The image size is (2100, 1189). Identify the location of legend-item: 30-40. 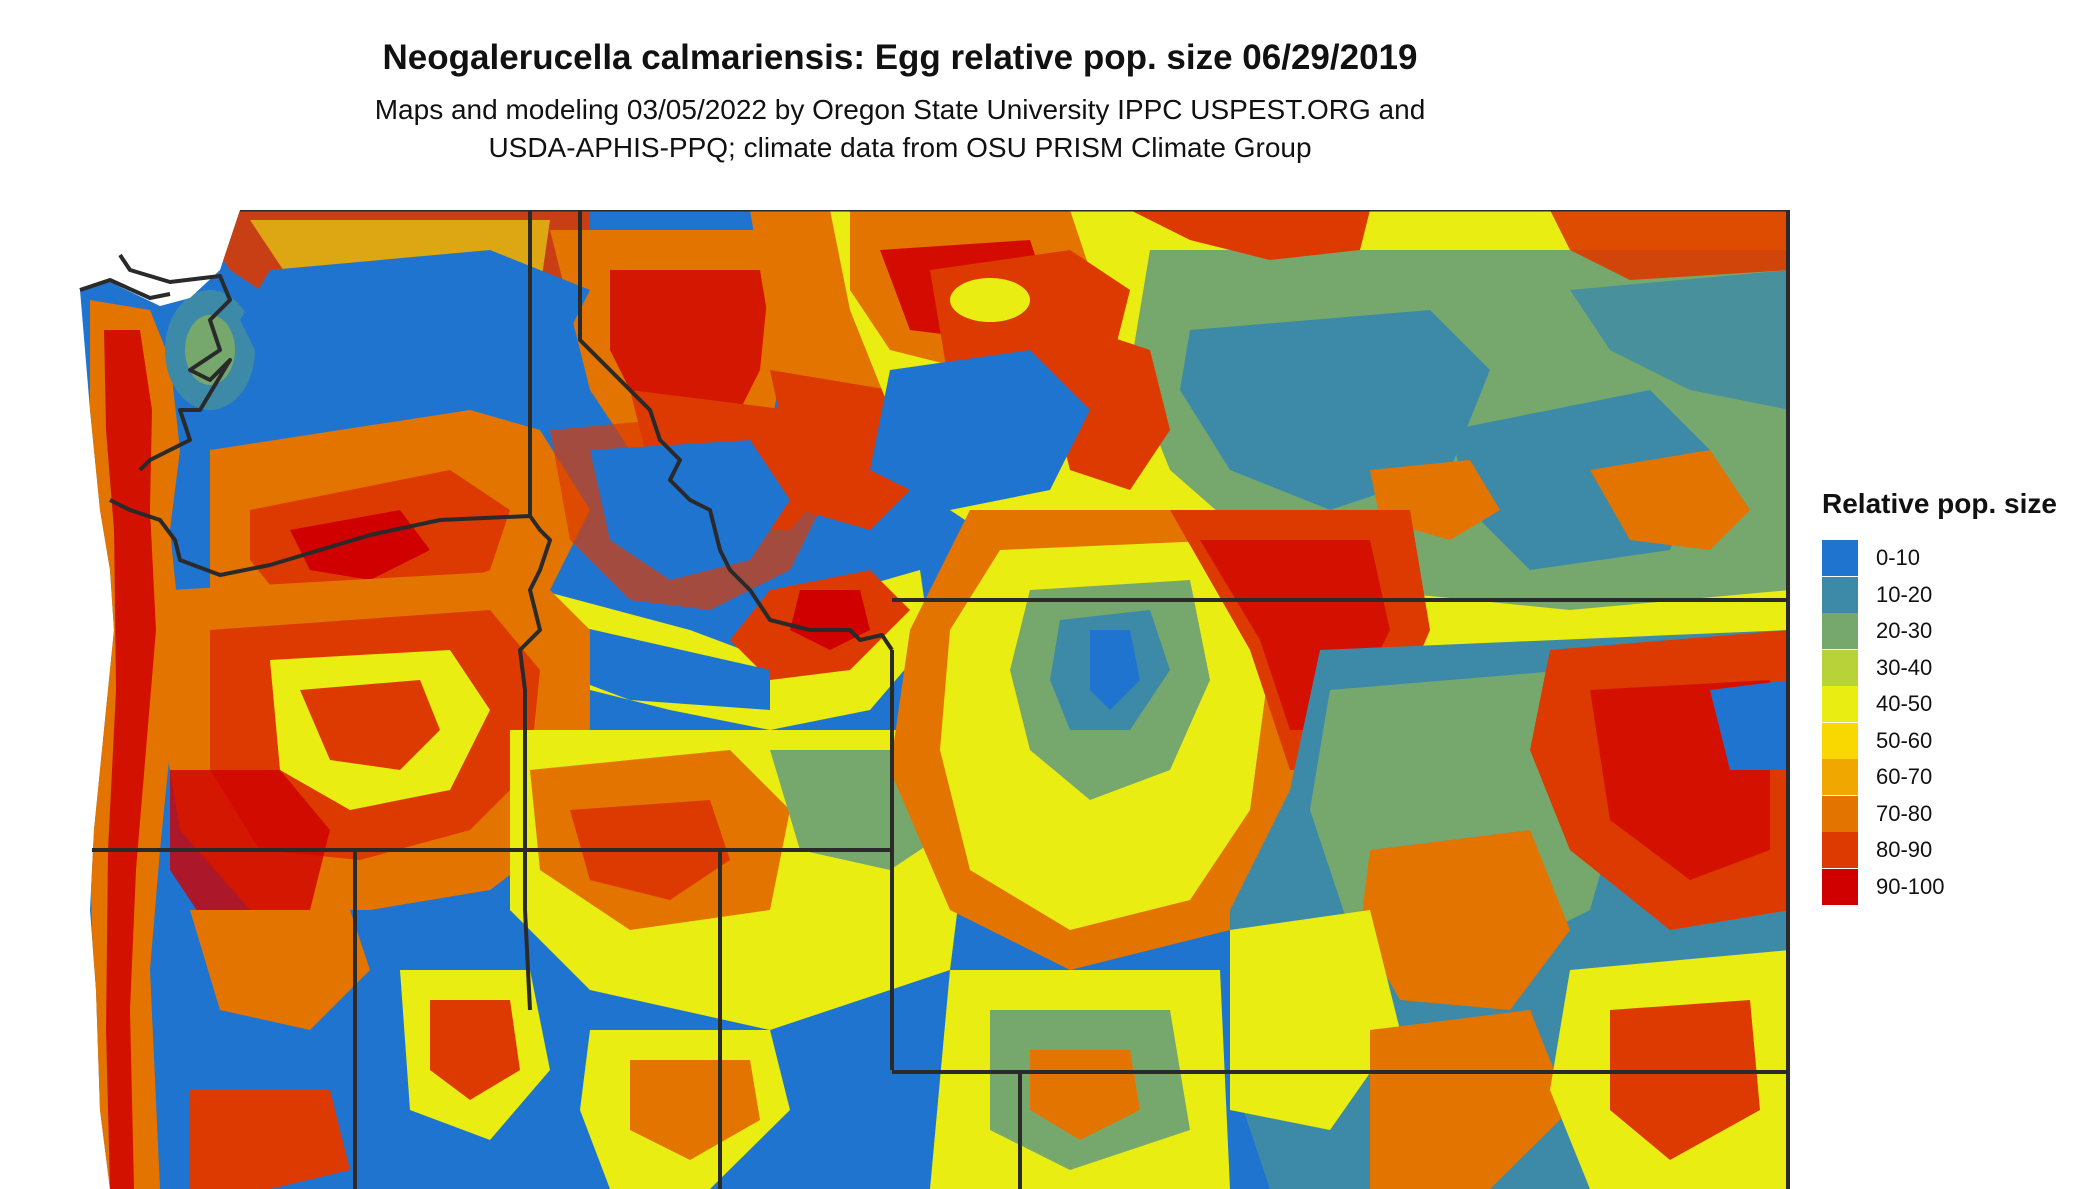
(1939, 668).